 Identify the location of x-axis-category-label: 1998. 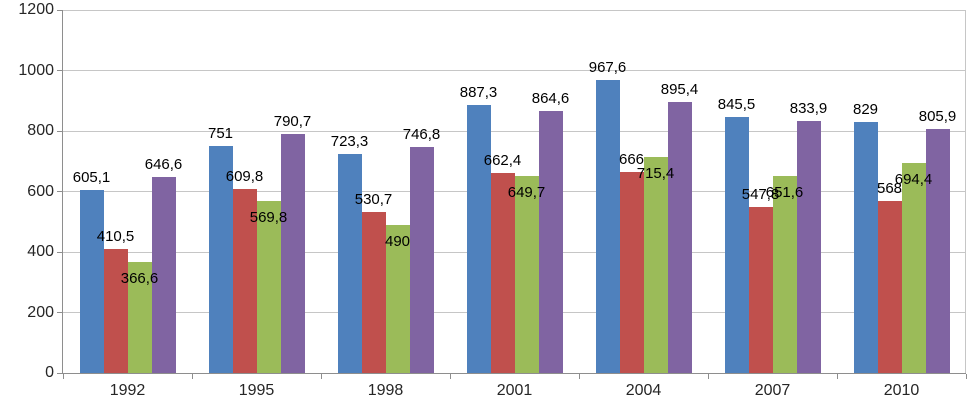
(385, 390).